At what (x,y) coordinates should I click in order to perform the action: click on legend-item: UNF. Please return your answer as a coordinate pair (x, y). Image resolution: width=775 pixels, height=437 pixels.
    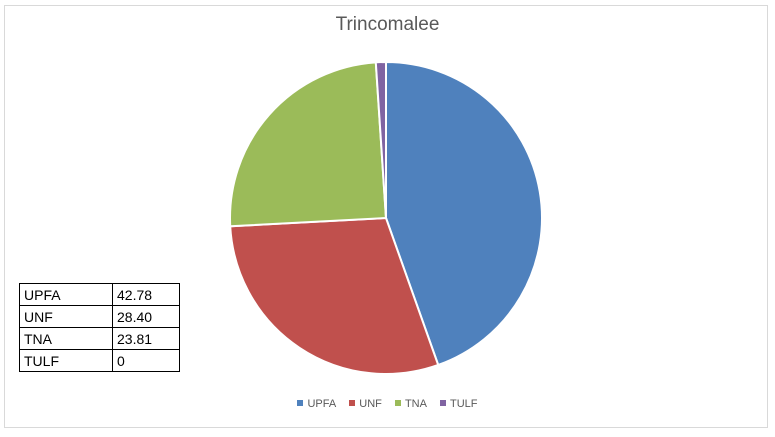
    Looking at the image, I should click on (365, 404).